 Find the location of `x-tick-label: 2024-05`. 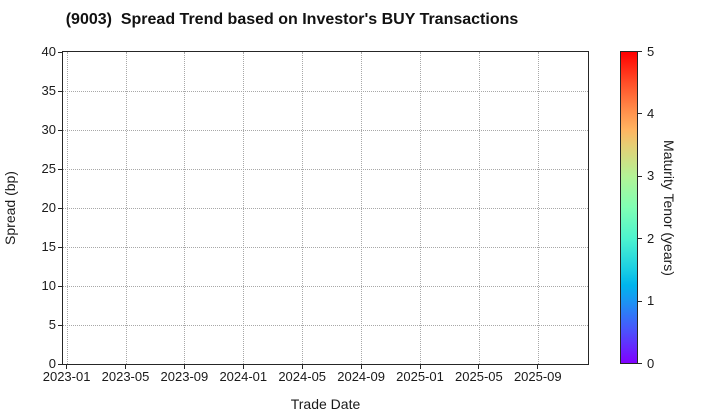

x-tick-label: 2024-05 is located at coordinates (302, 376).